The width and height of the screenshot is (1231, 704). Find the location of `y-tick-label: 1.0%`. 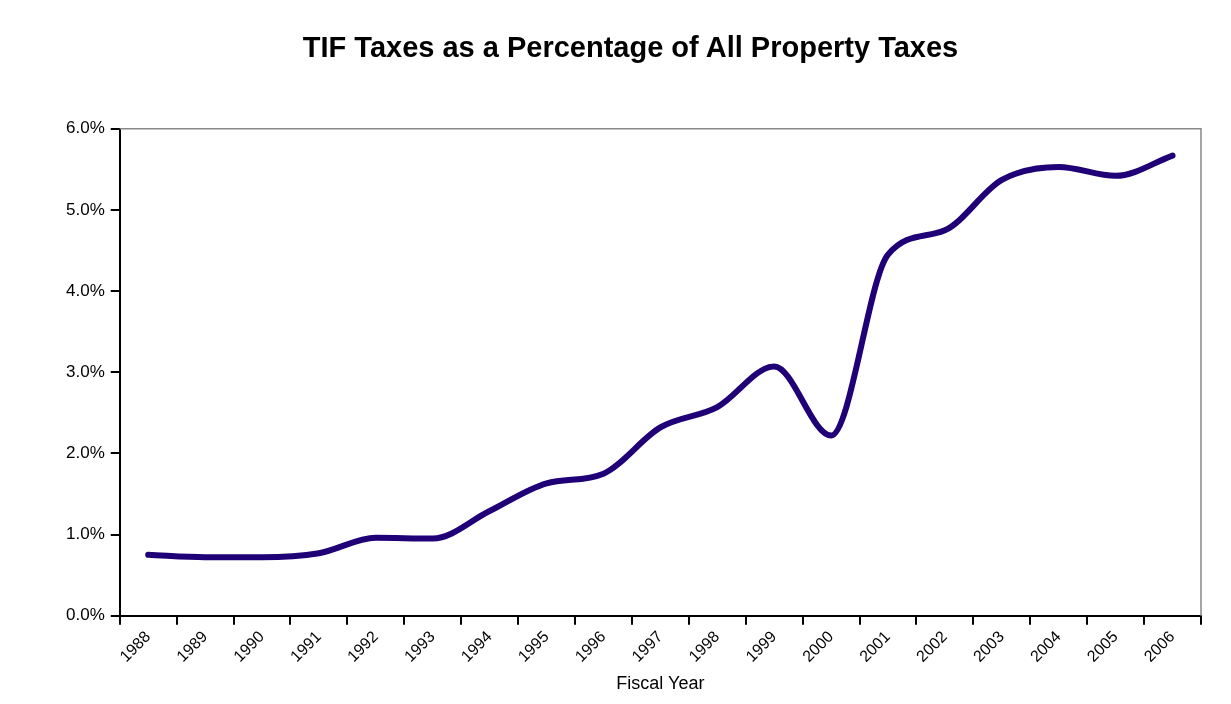

y-tick-label: 1.0% is located at coordinates (85, 534).